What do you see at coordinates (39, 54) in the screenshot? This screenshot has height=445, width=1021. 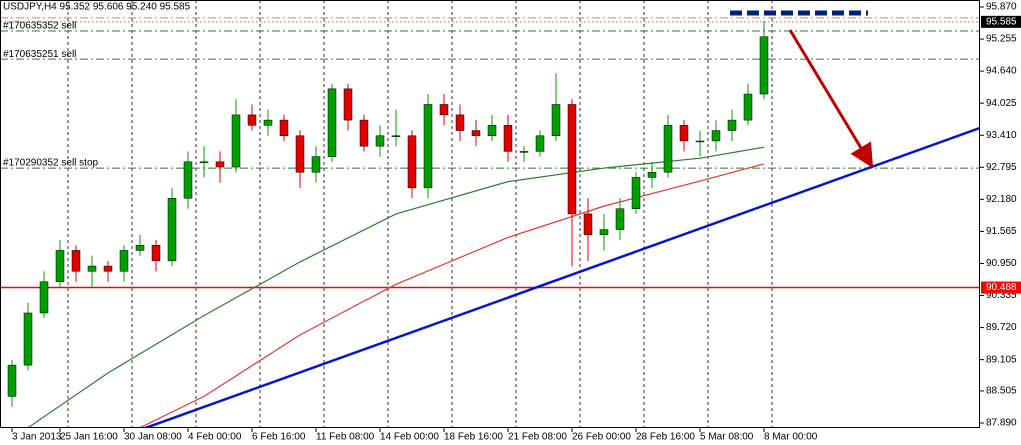 I see `order-label: #170635251 sell` at bounding box center [39, 54].